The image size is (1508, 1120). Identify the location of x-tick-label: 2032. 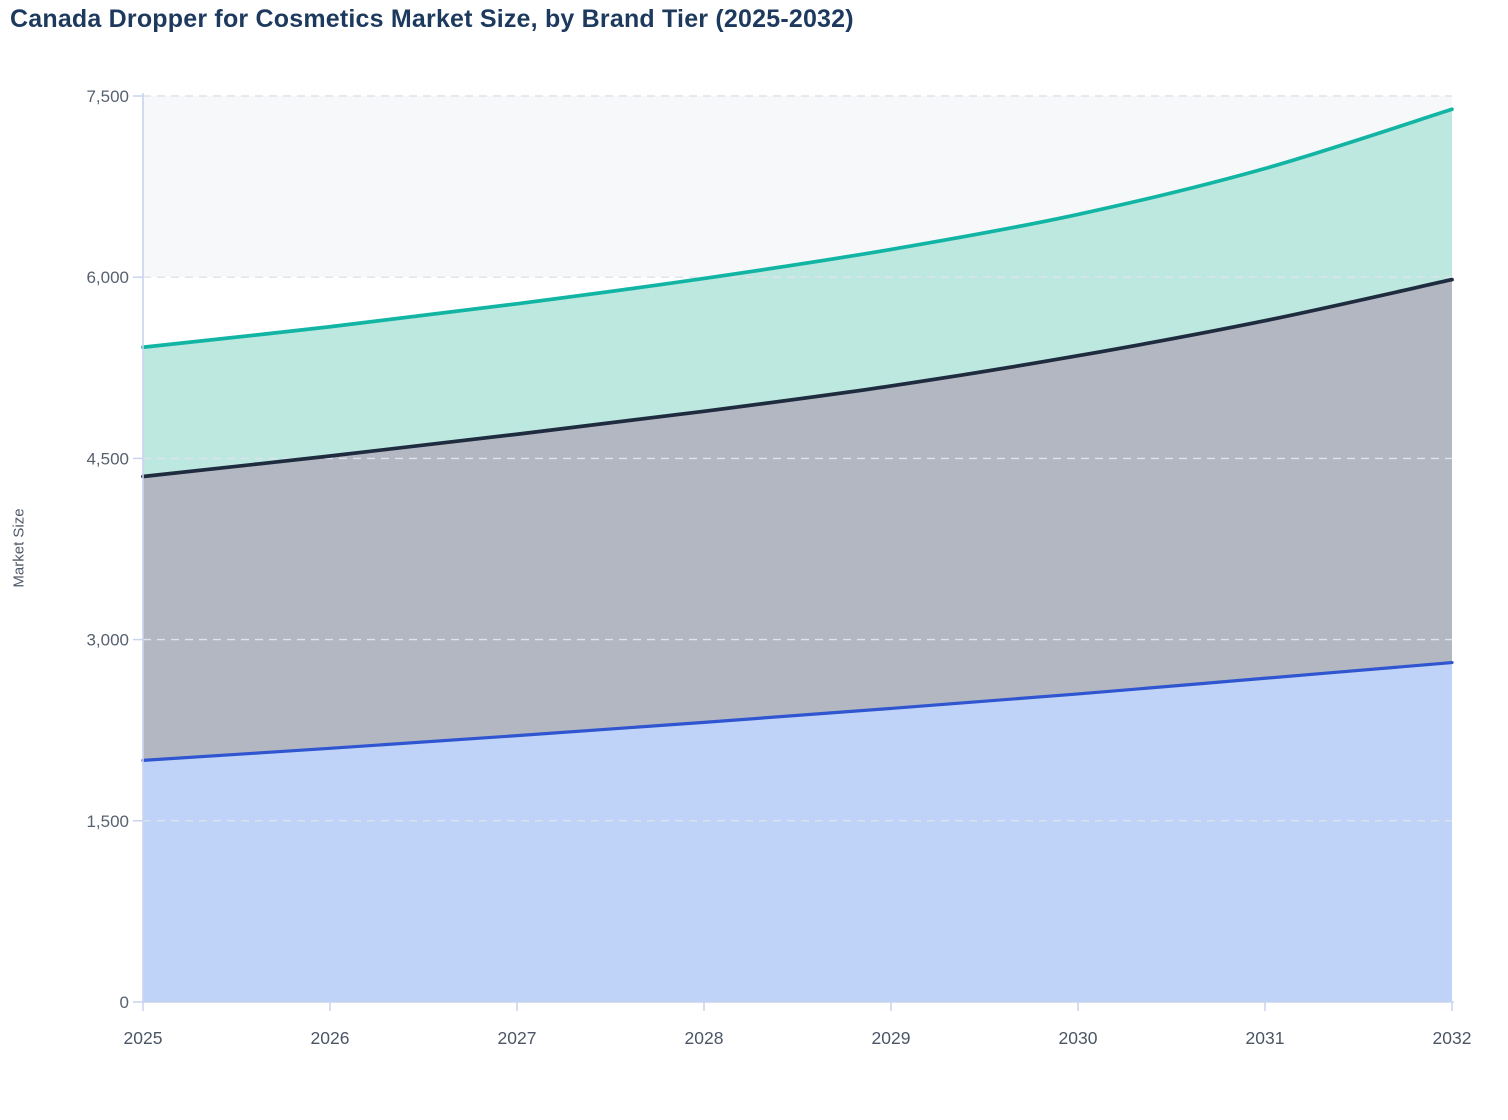
(1452, 1038).